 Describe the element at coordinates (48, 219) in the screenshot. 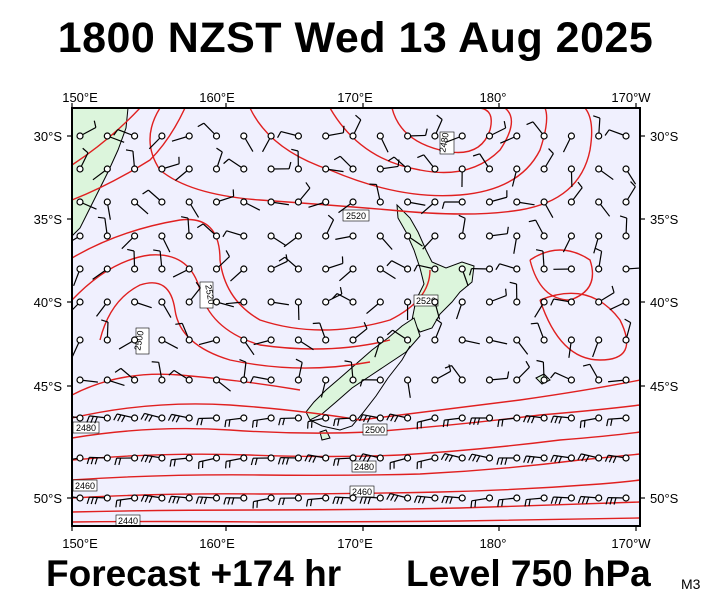

I see `lat-label-left-35s: 35°S` at that location.